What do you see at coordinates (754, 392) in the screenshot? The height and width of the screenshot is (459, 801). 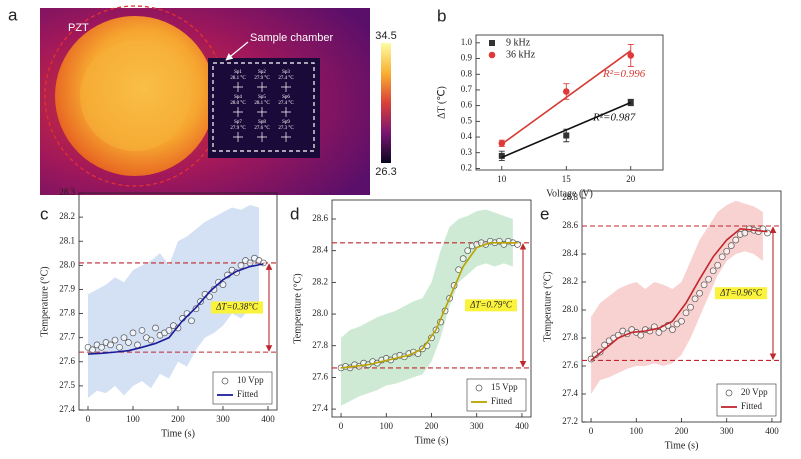 I see `legend-label: 20 Vpp` at bounding box center [754, 392].